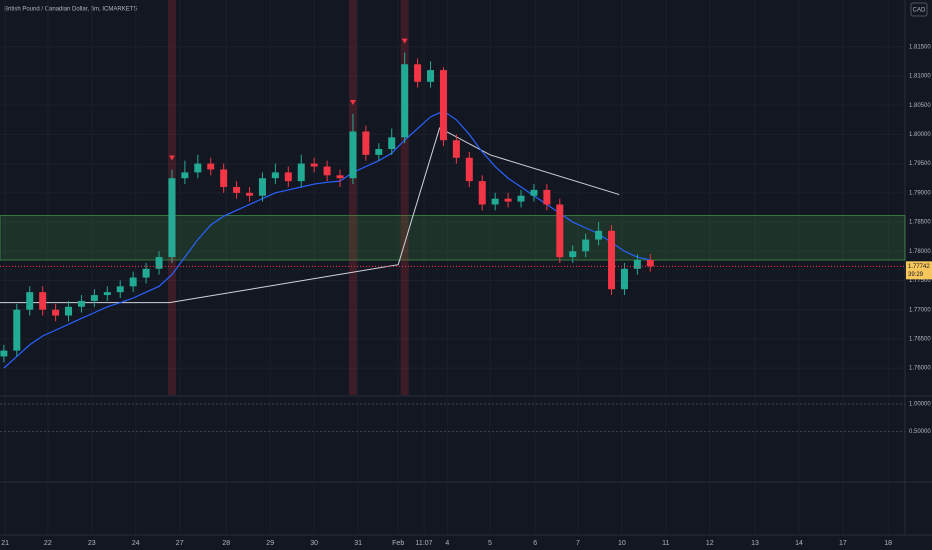 Image resolution: width=932 pixels, height=550 pixels. What do you see at coordinates (920, 405) in the screenshot?
I see `osc-tick-label: 1.00000` at bounding box center [920, 405].